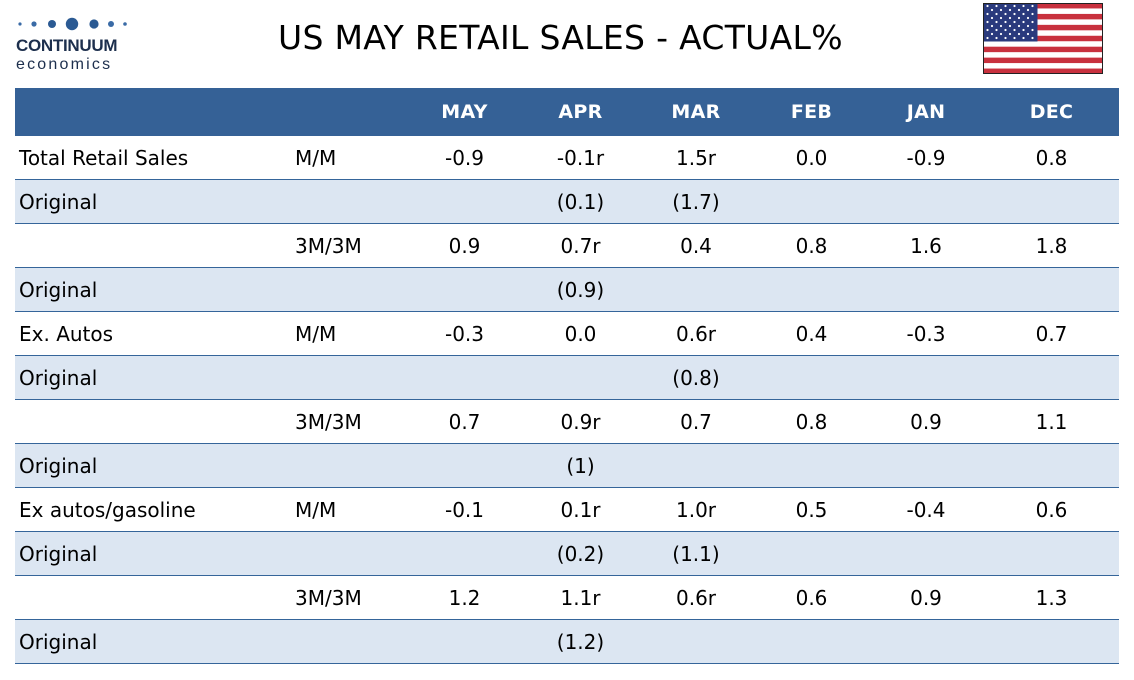 The image size is (1134, 680). I want to click on cell-value: 1.1r, so click(580, 597).